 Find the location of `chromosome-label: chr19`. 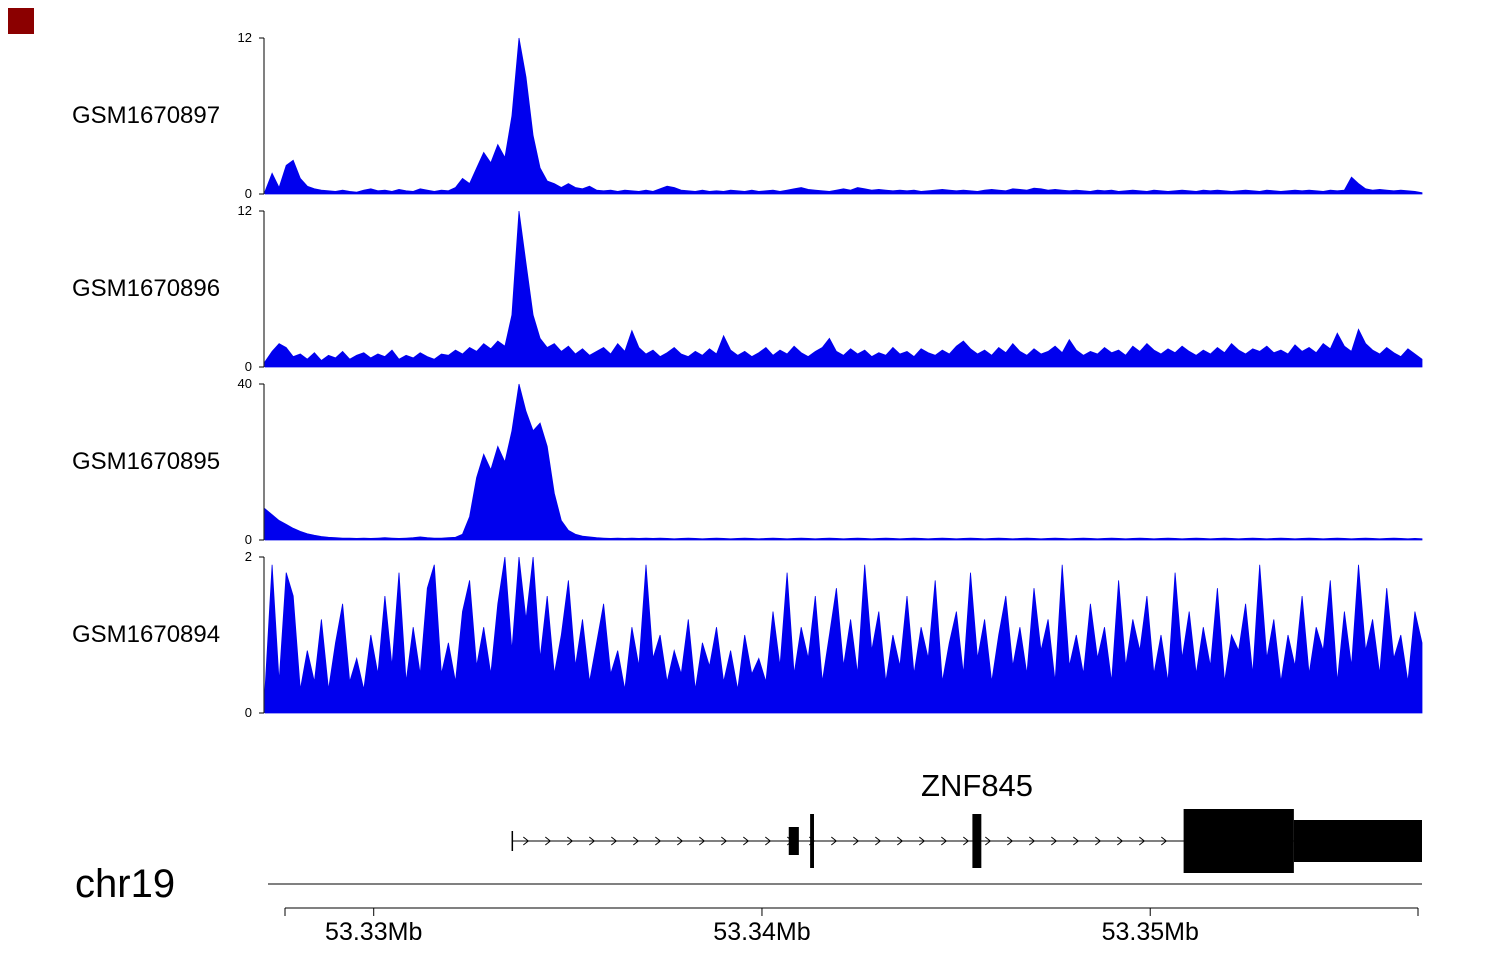

chromosome-label: chr19 is located at coordinates (125, 884).